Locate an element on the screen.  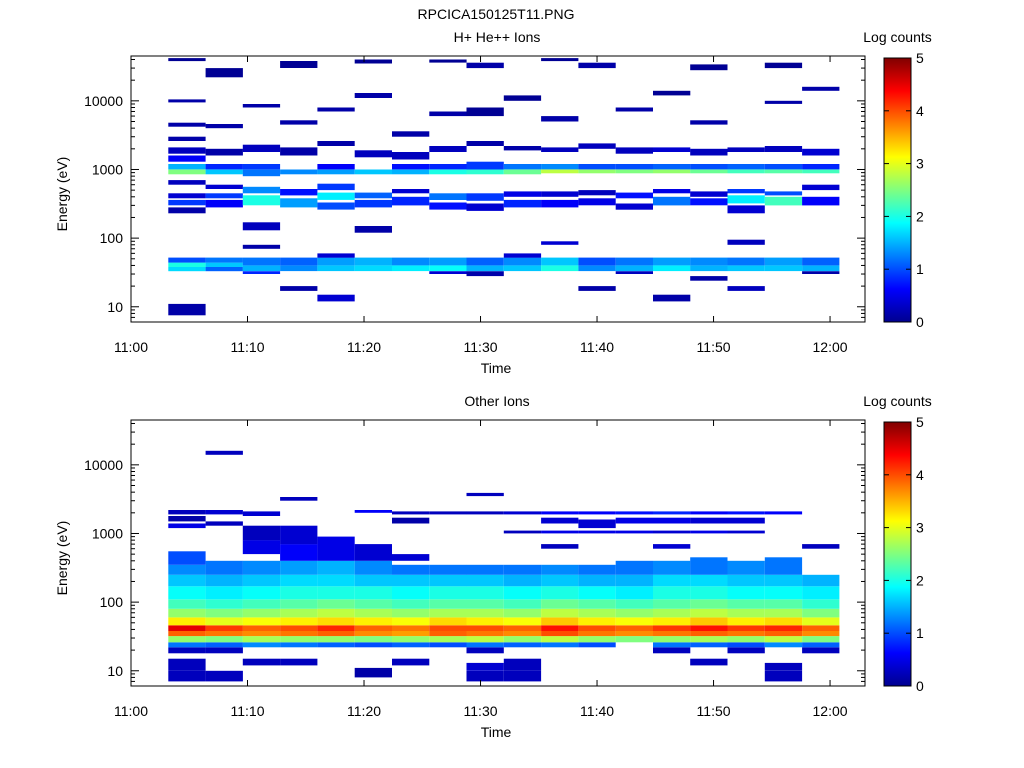
x-tick-label: 12:00 is located at coordinates (830, 711).